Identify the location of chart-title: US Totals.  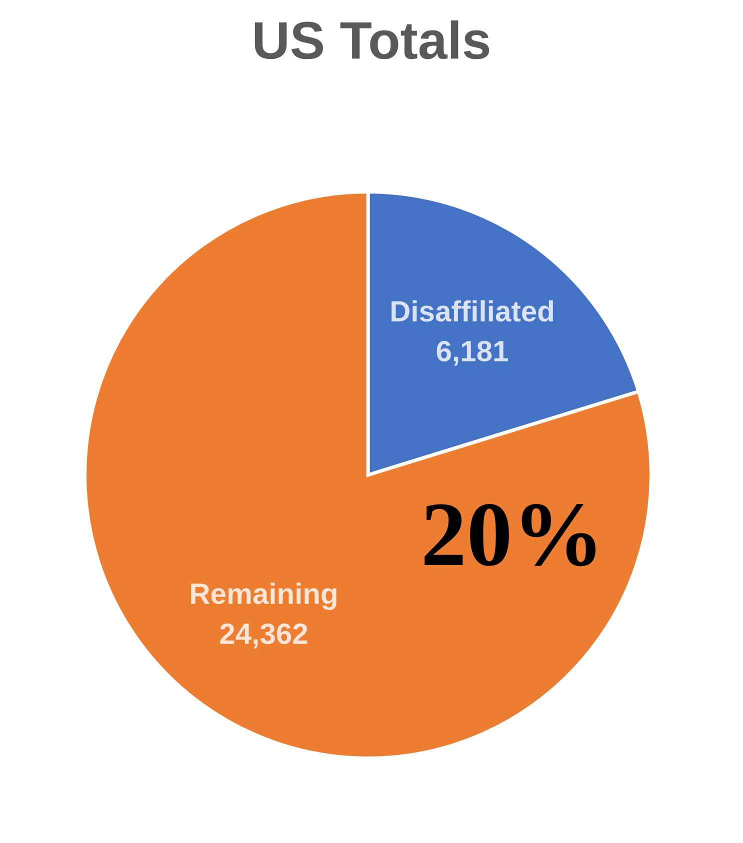
(372, 40).